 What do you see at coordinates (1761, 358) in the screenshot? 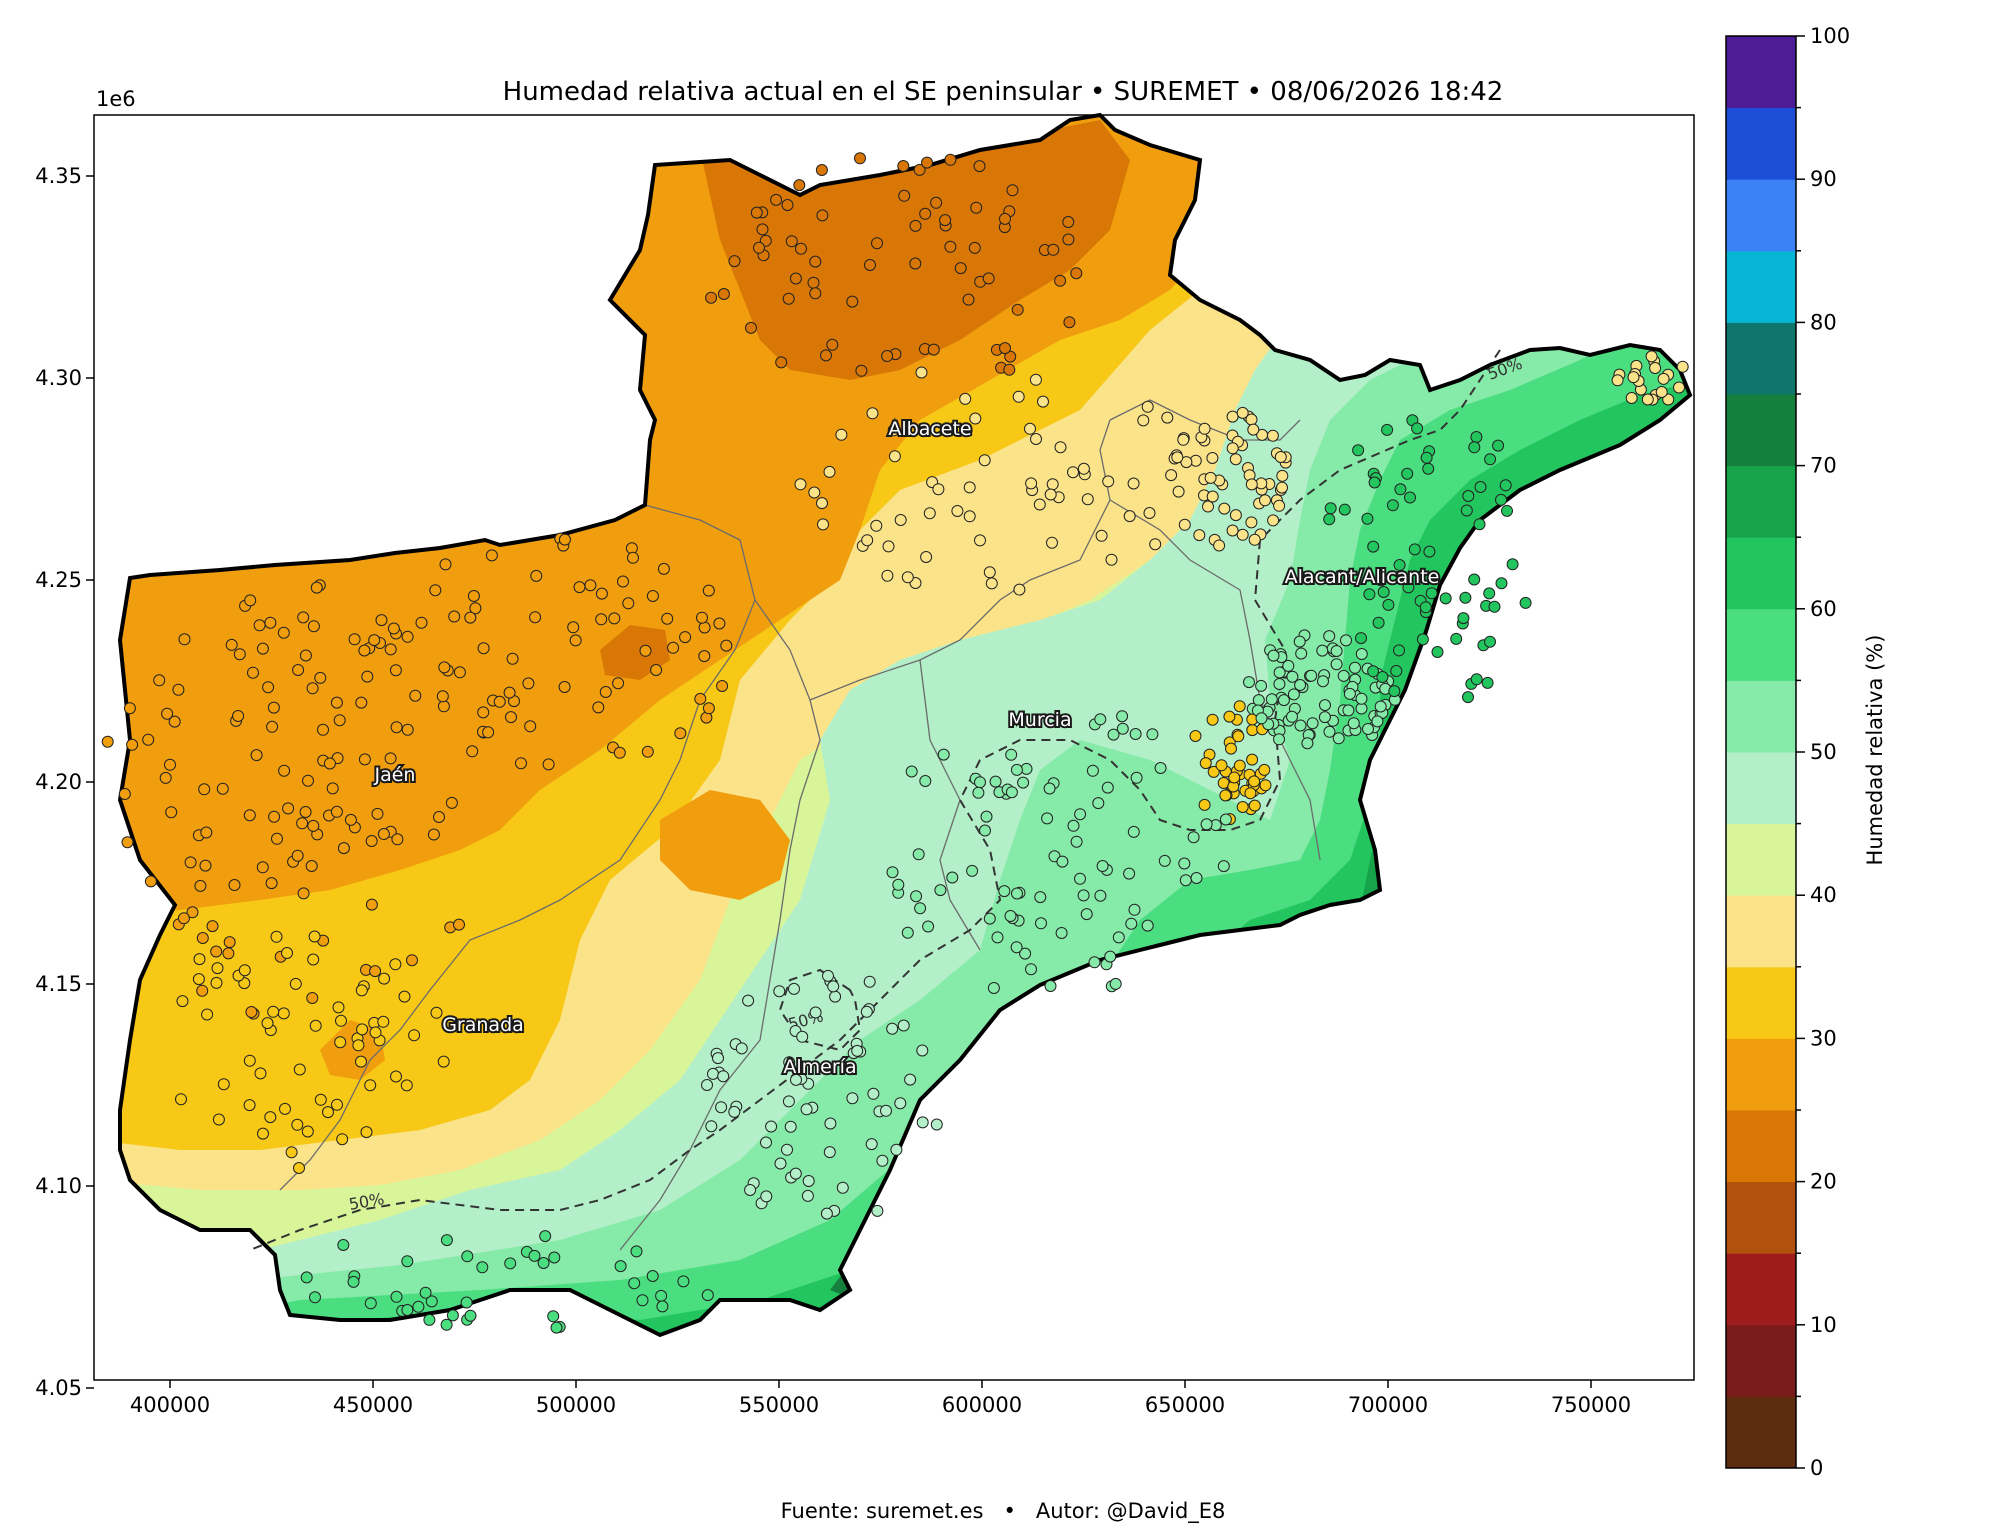
I see `colorbar-band` at bounding box center [1761, 358].